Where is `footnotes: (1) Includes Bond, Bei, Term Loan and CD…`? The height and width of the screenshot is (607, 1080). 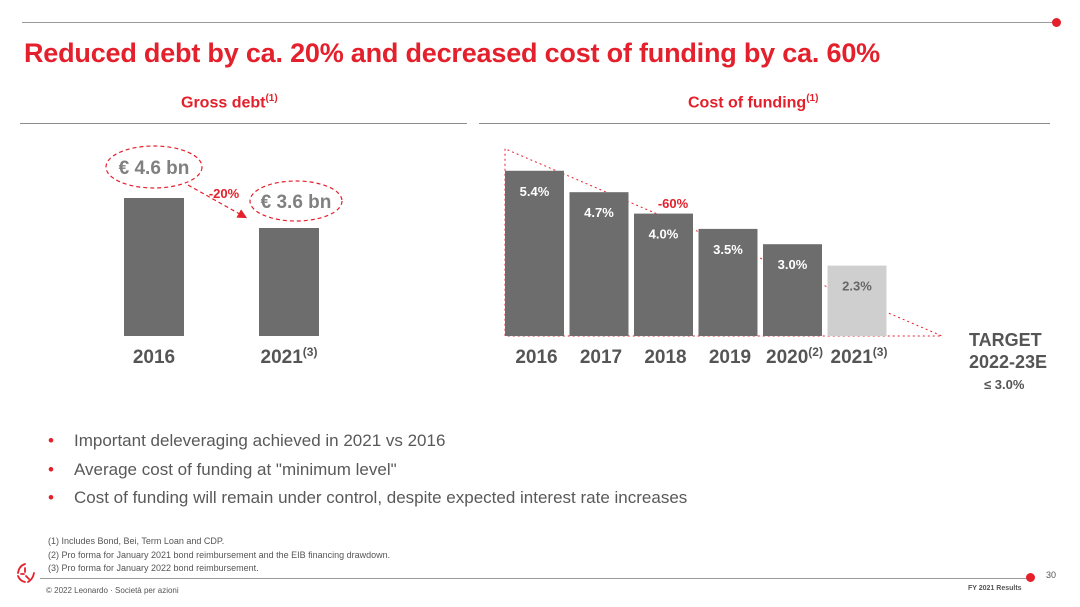
footnotes: (1) Includes Bond, Bei, Term Loan and CD… is located at coordinates (219, 555).